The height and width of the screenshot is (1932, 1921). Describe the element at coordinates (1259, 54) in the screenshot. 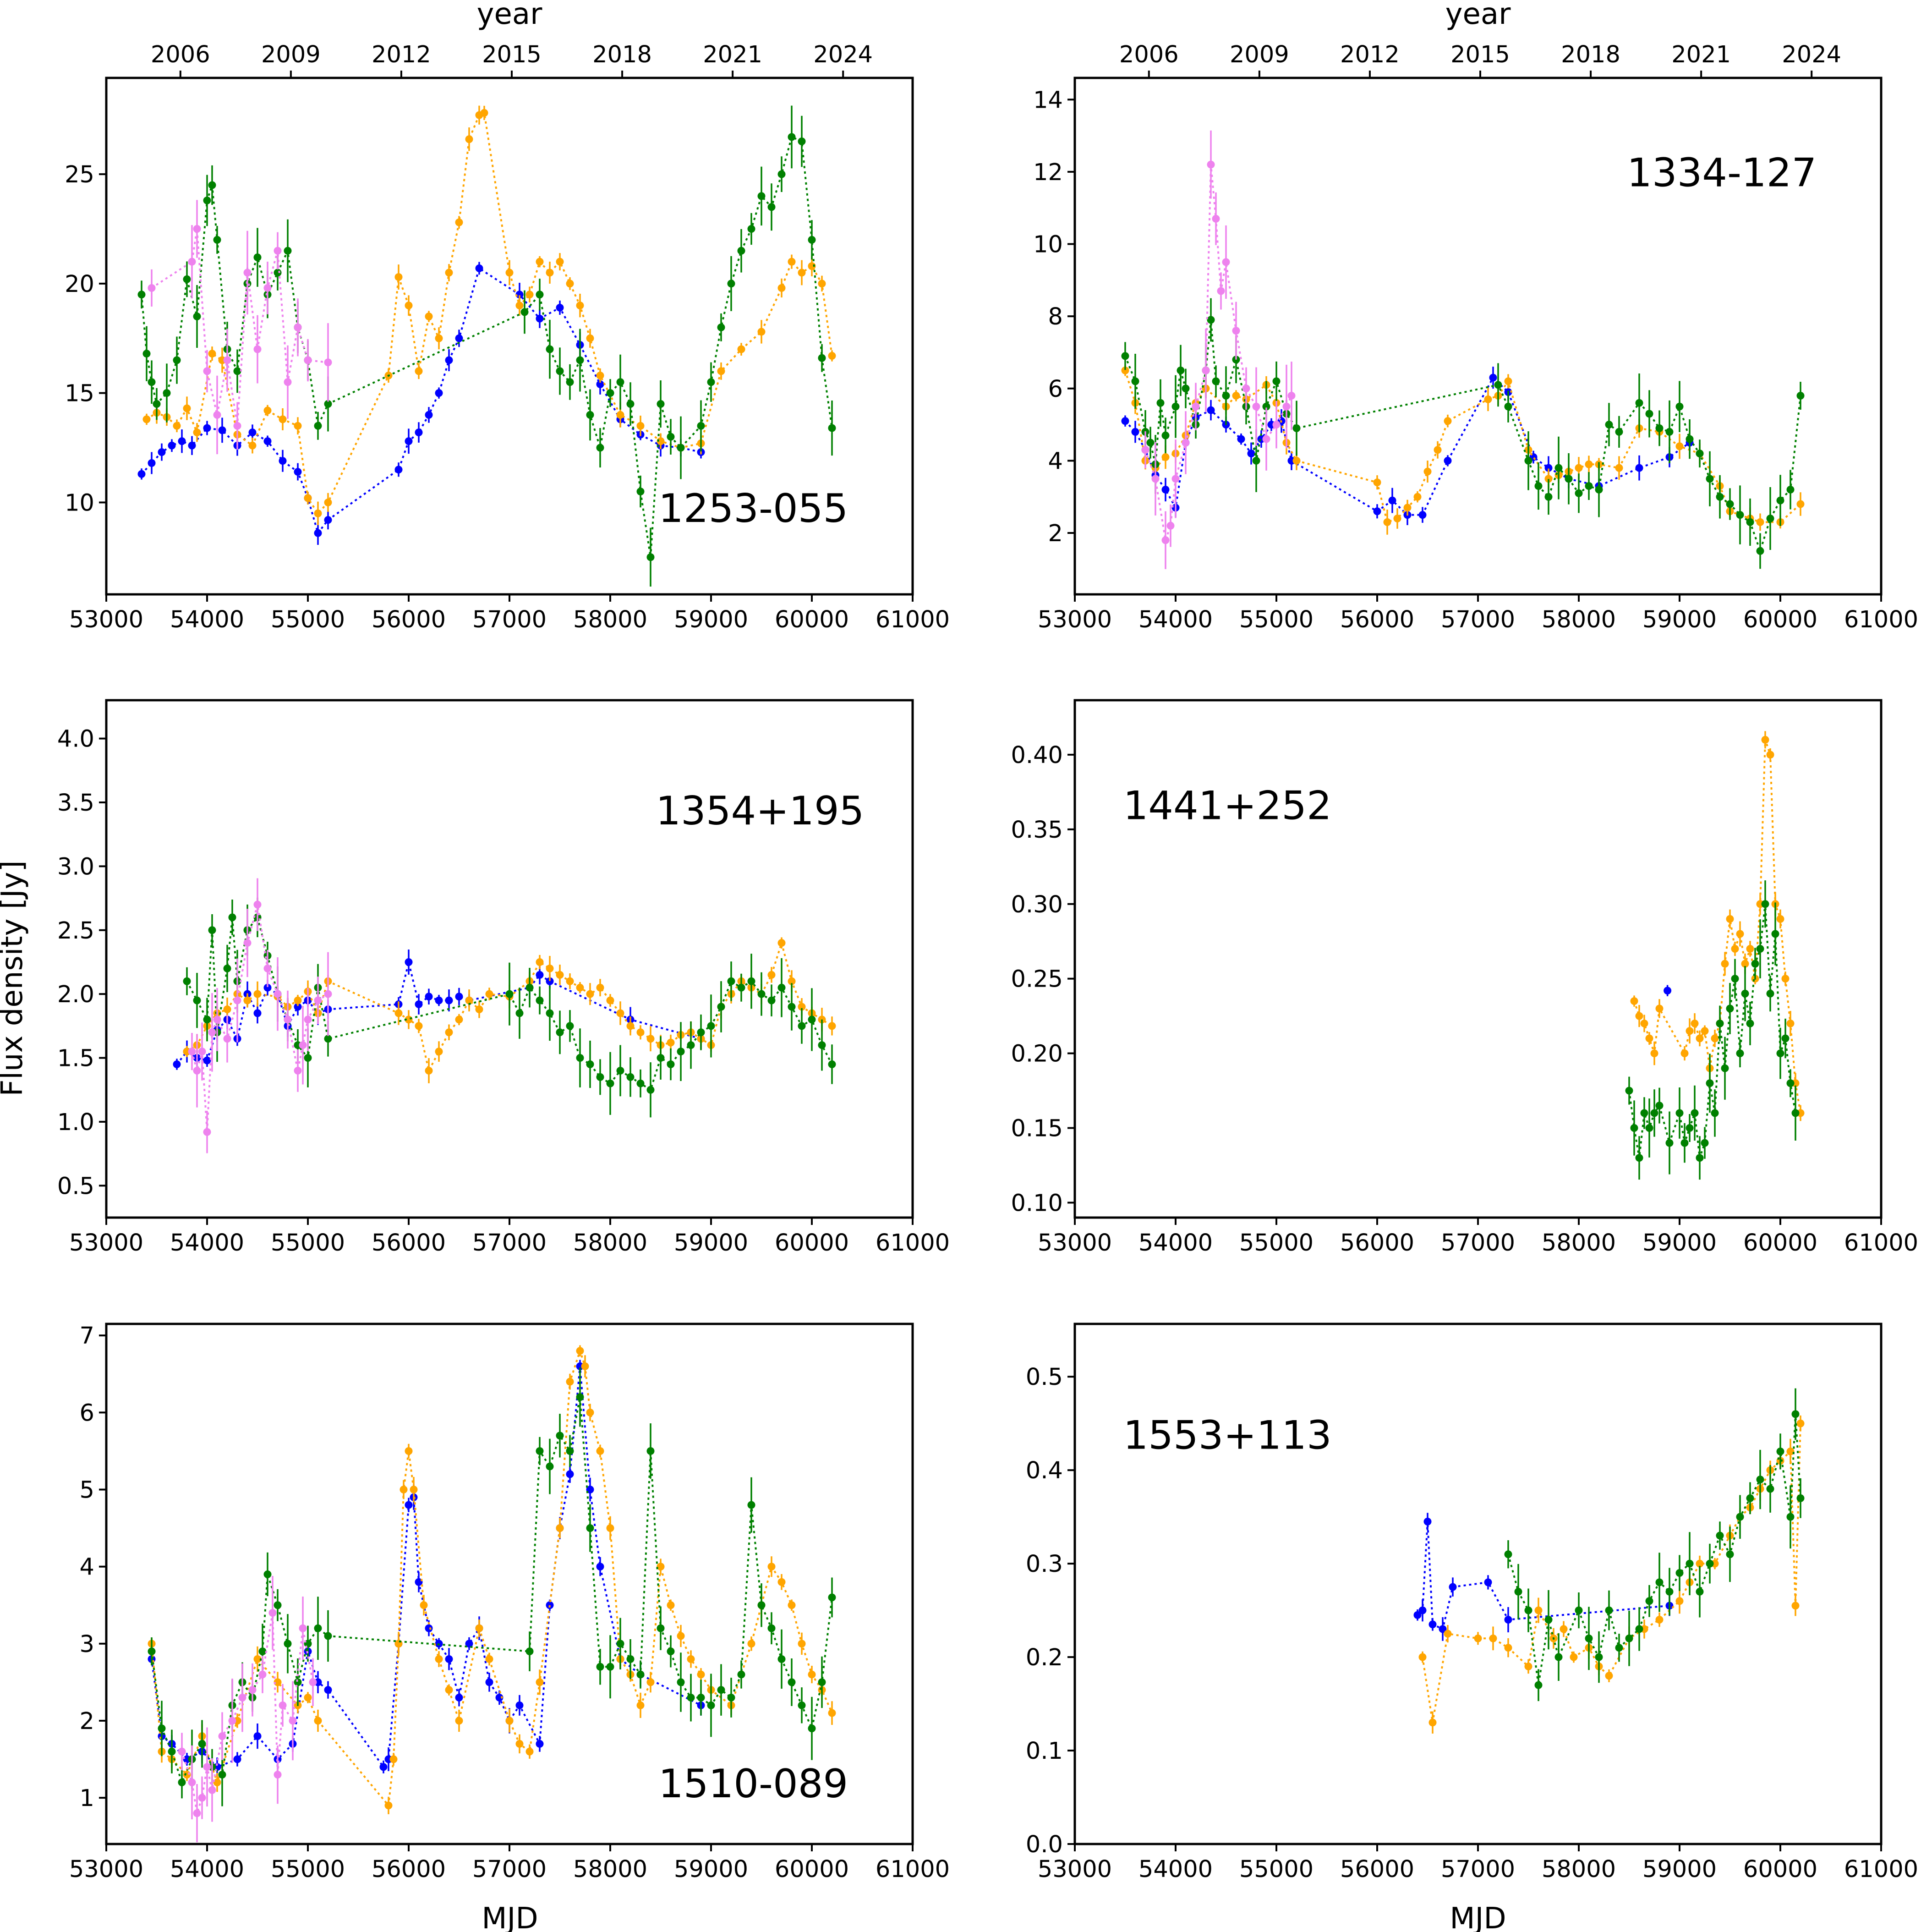

I see `year-tick-label: 2009` at that location.